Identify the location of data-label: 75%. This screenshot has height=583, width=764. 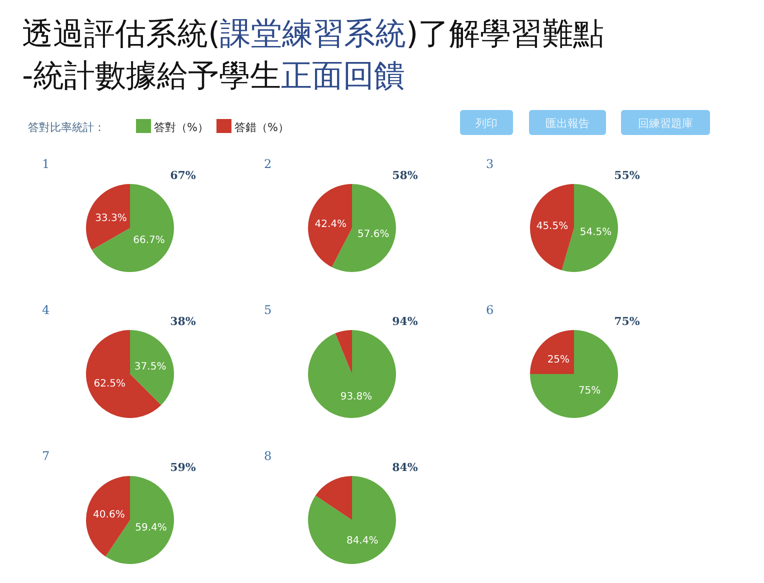
(627, 321).